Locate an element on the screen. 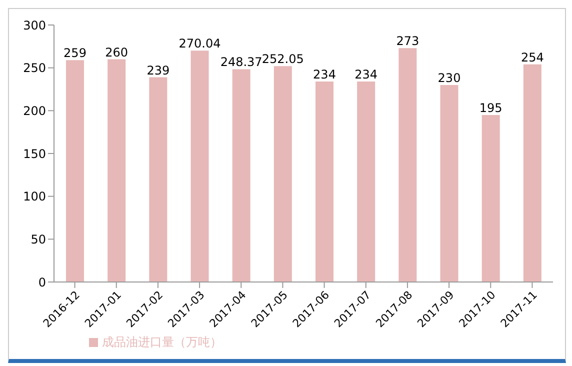 The height and width of the screenshot is (366, 572). data-label: 252.05 is located at coordinates (283, 59).